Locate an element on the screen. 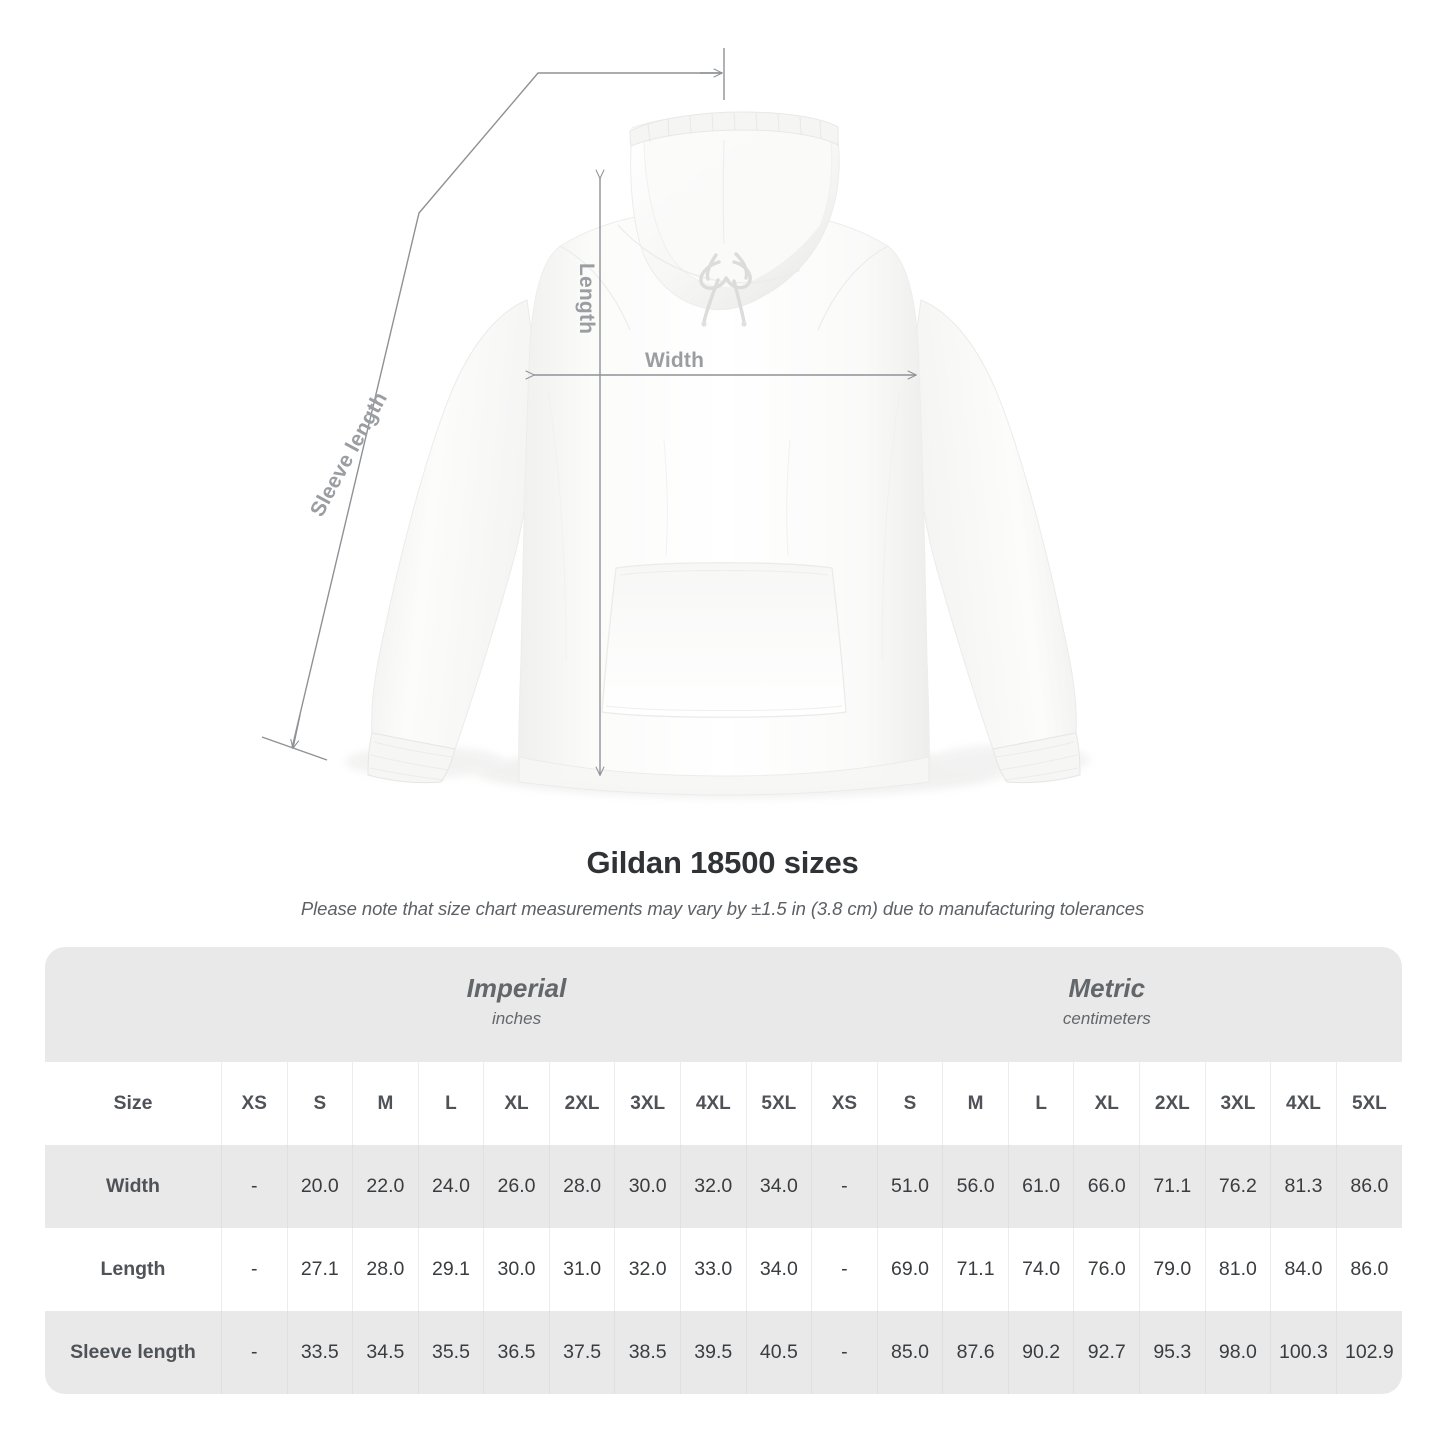  sleeve-tick-bottom is located at coordinates (294, 748).